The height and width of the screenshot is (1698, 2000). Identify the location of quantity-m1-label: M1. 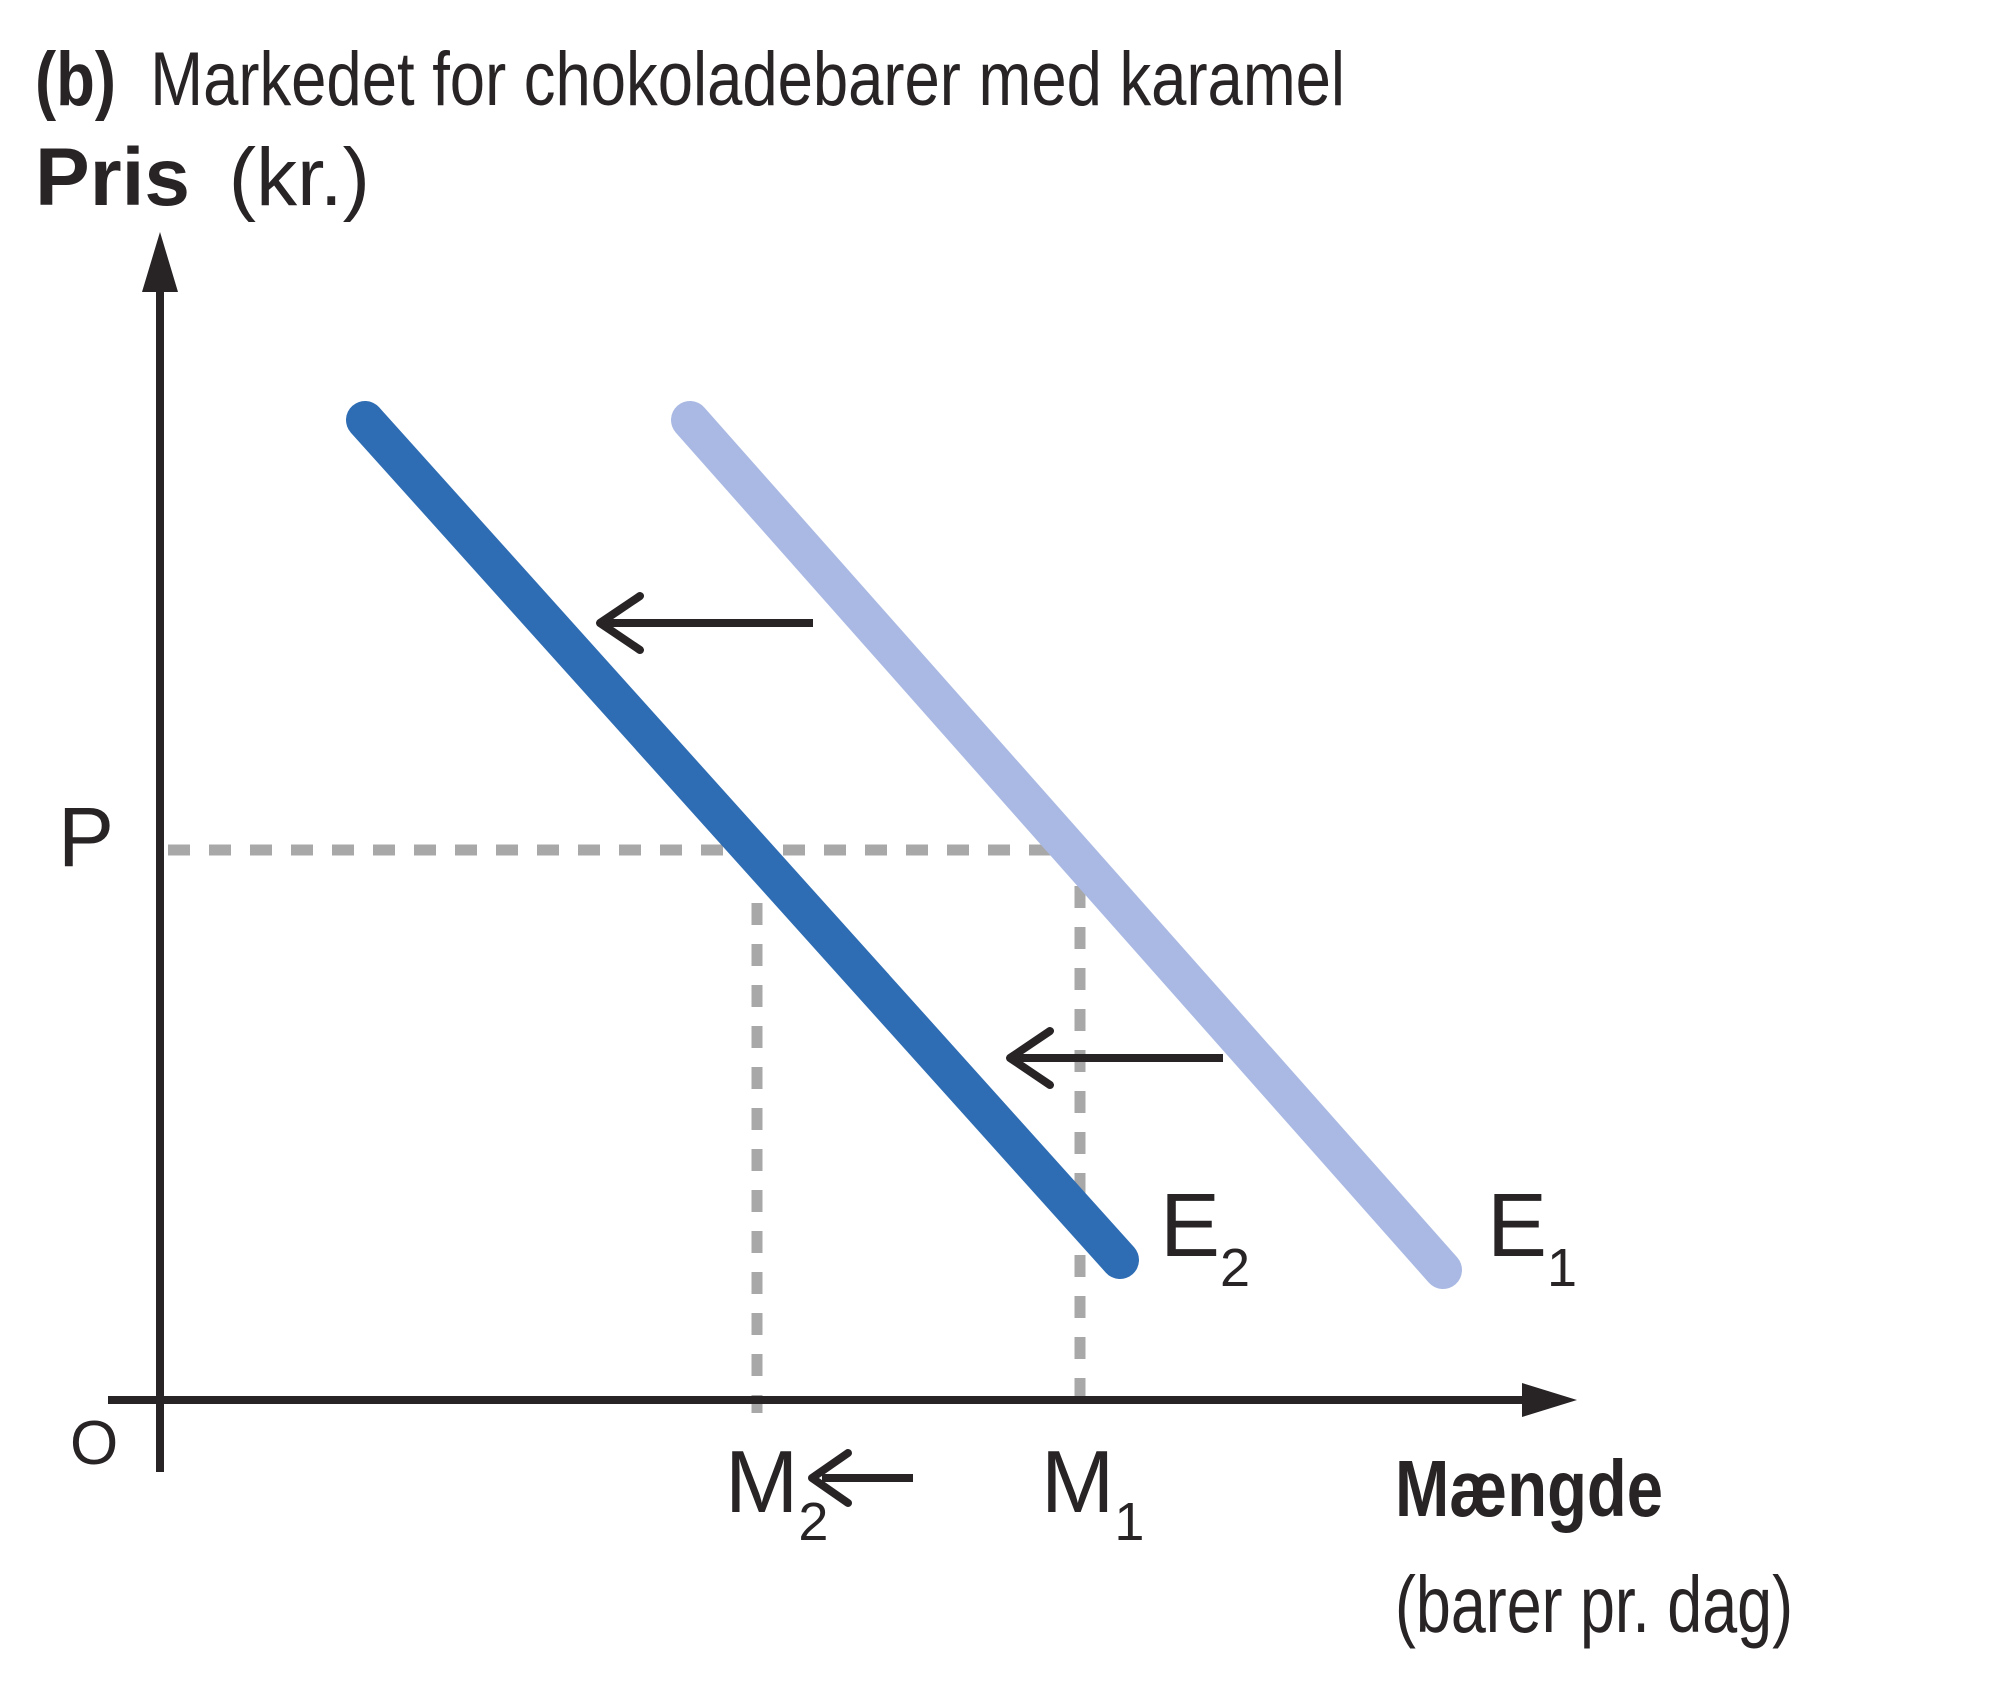
(1092, 1492).